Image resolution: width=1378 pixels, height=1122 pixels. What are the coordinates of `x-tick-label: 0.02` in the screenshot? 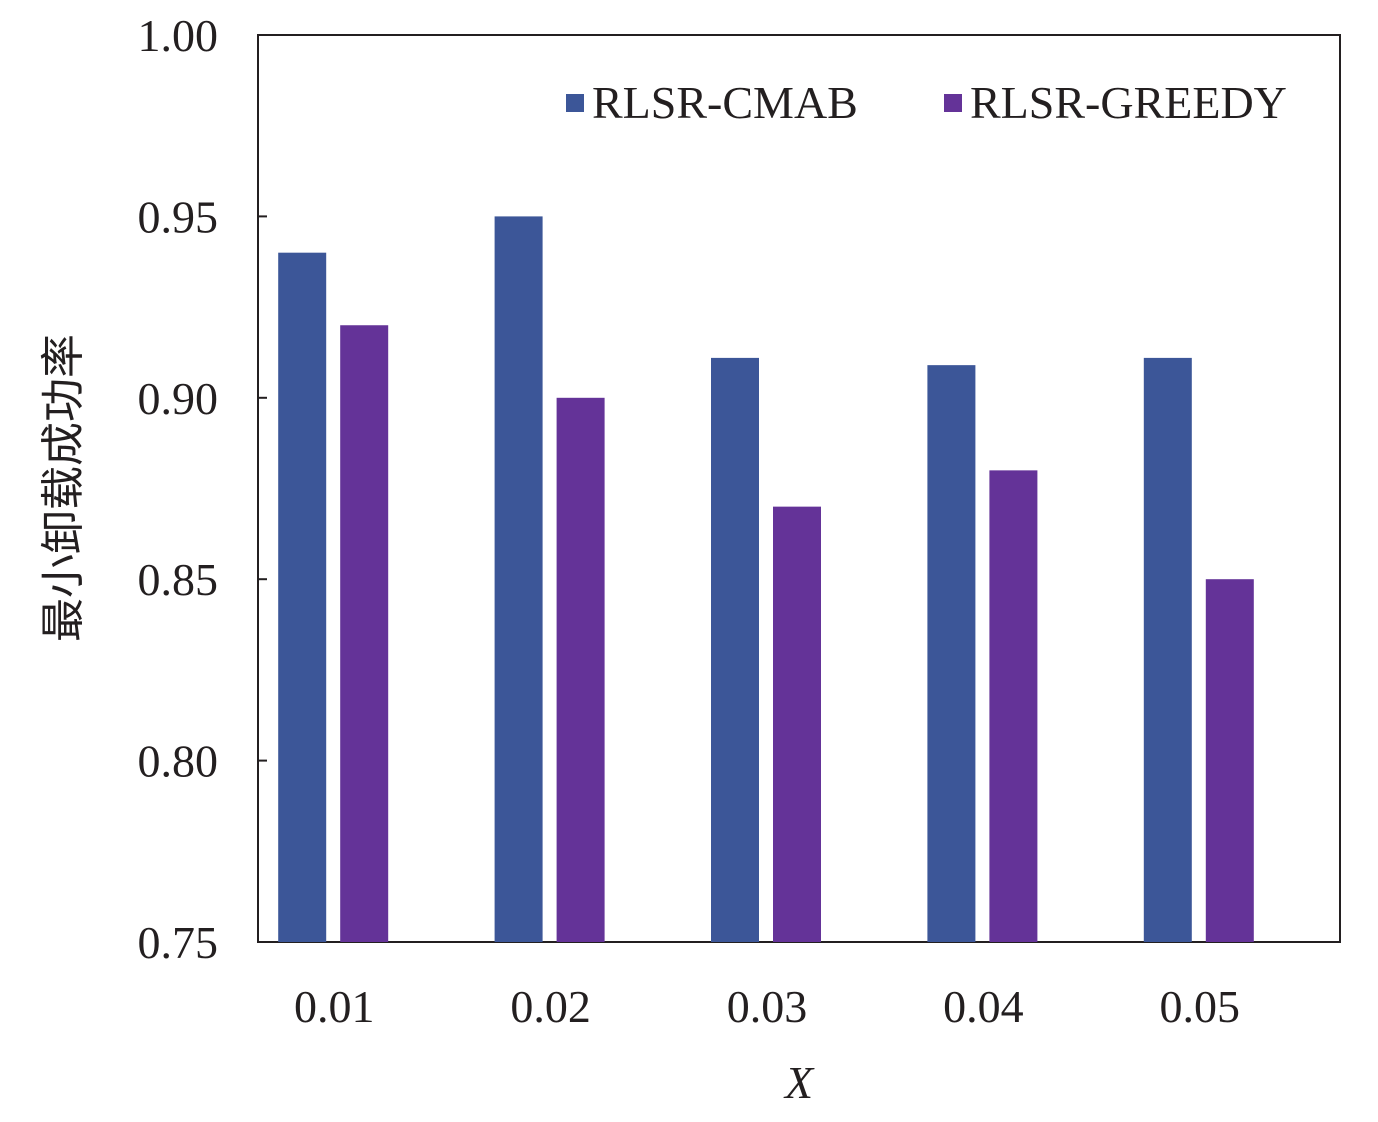 It's located at (550, 1006).